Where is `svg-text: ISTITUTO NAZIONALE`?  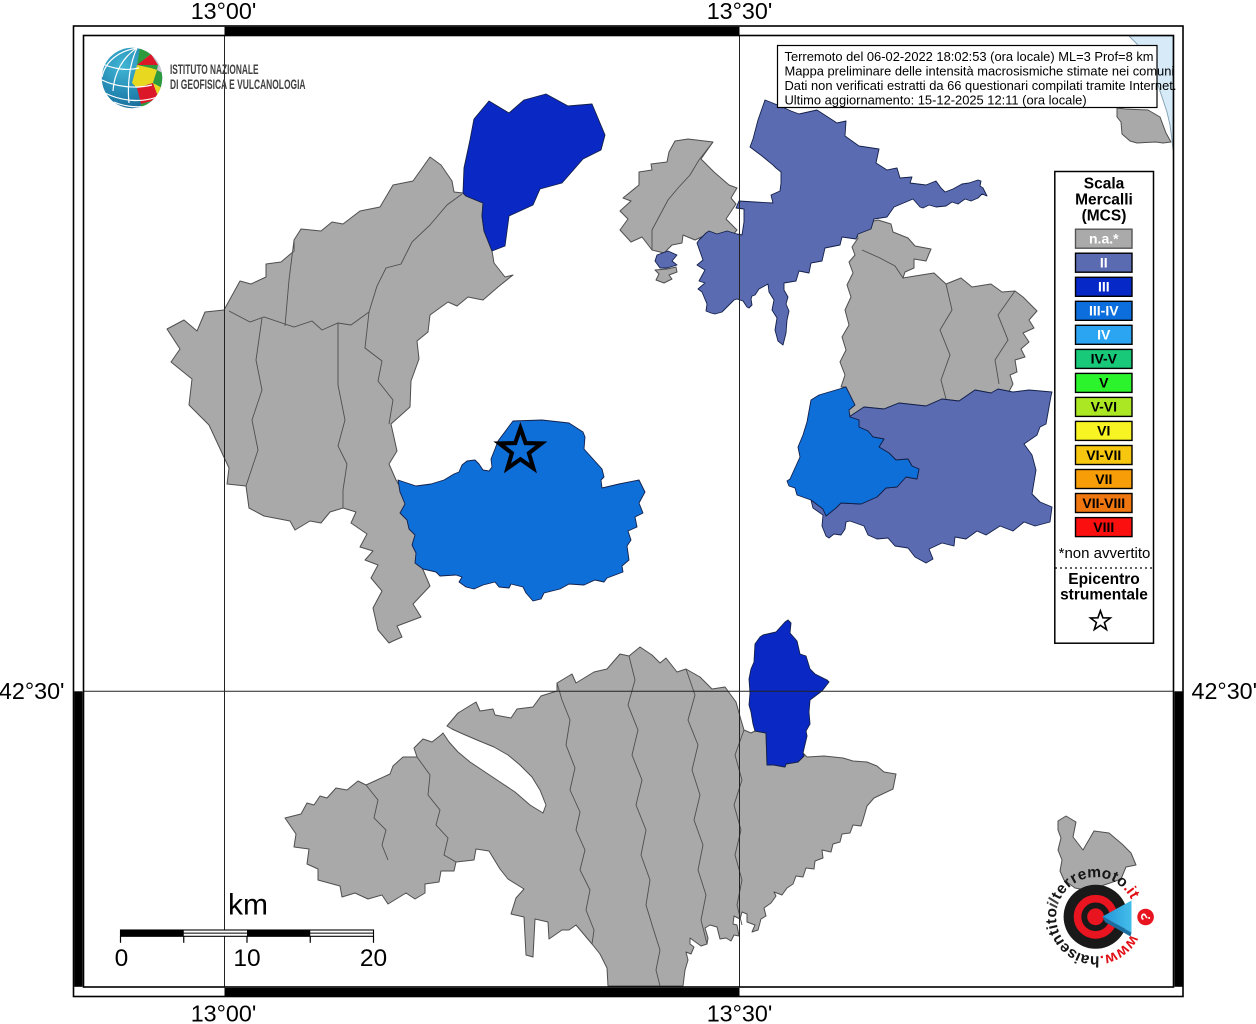
svg-text: ISTITUTO NAZIONALE is located at coordinates (214, 69).